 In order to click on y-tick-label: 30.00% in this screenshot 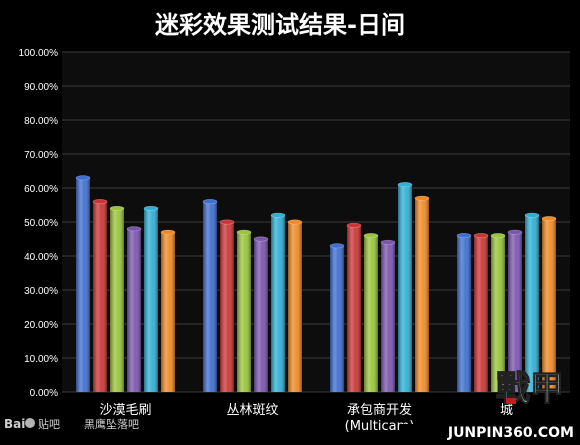, I will do `click(41, 291)`.